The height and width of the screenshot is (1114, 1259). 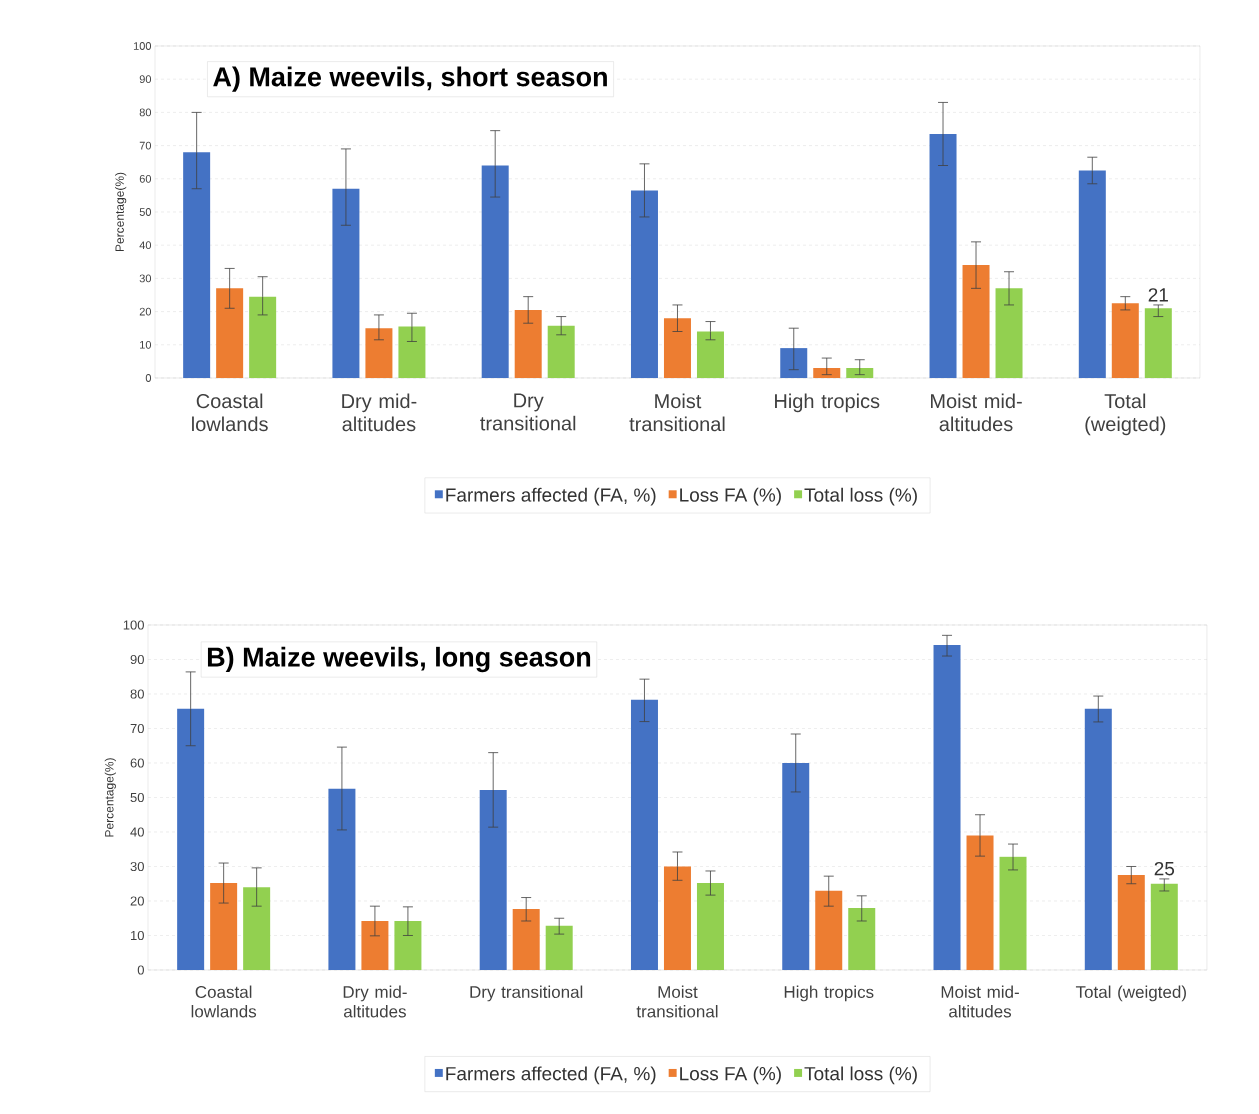 I want to click on text: B) Maize weevils, long season, so click(x=399, y=659).